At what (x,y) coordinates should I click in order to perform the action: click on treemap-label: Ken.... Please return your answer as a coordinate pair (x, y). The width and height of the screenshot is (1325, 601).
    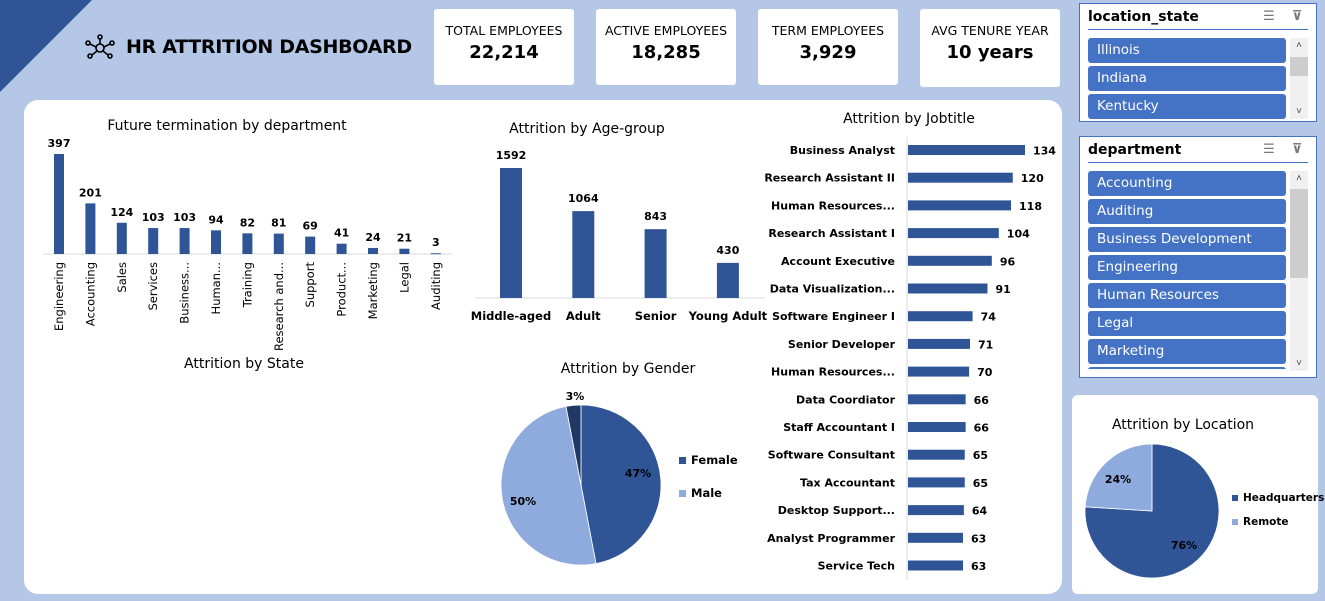
    Looking at the image, I should click on (435, 529).